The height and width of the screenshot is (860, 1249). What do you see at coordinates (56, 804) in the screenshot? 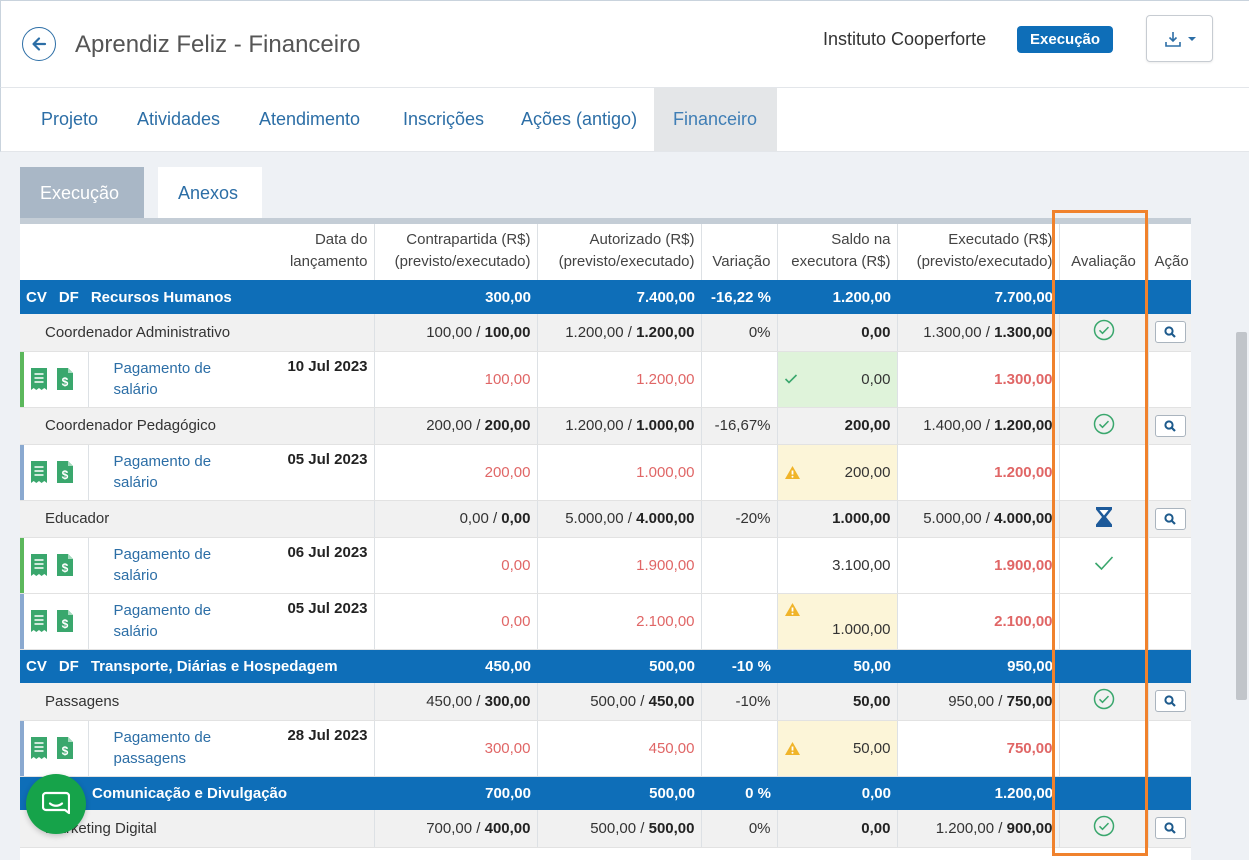
I see `chat-button` at bounding box center [56, 804].